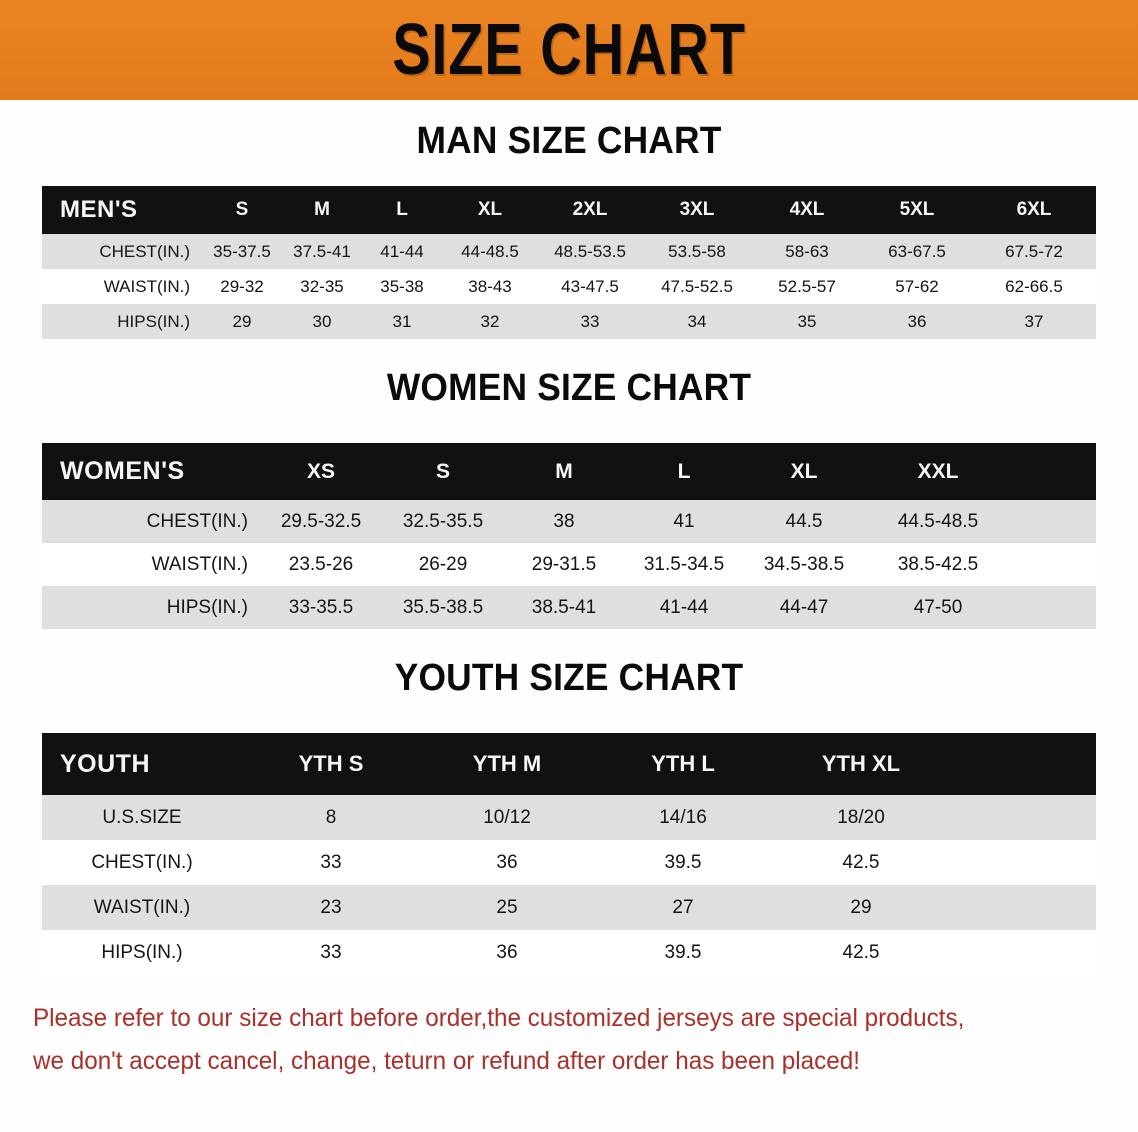  Describe the element at coordinates (490, 251) in the screenshot. I see `men-cell-0-3: 44-48.5` at that location.